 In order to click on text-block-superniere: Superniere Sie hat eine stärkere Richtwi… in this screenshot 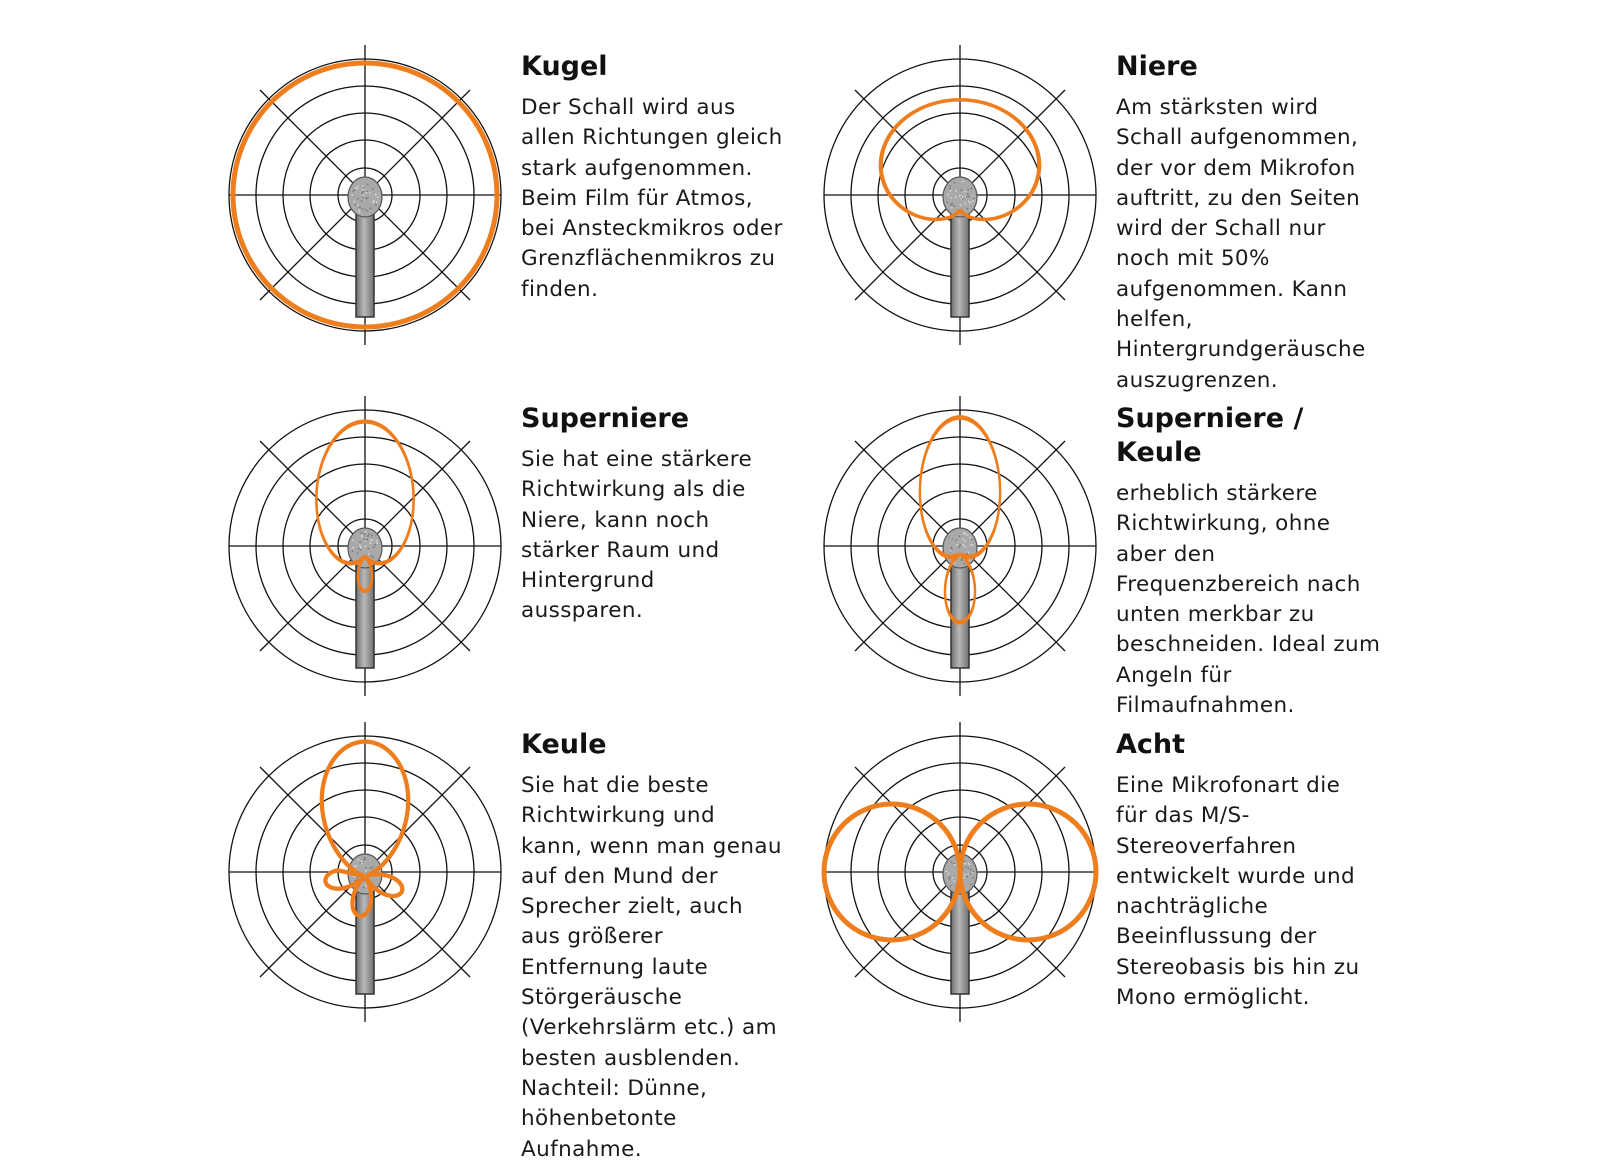, I will do `click(661, 514)`.